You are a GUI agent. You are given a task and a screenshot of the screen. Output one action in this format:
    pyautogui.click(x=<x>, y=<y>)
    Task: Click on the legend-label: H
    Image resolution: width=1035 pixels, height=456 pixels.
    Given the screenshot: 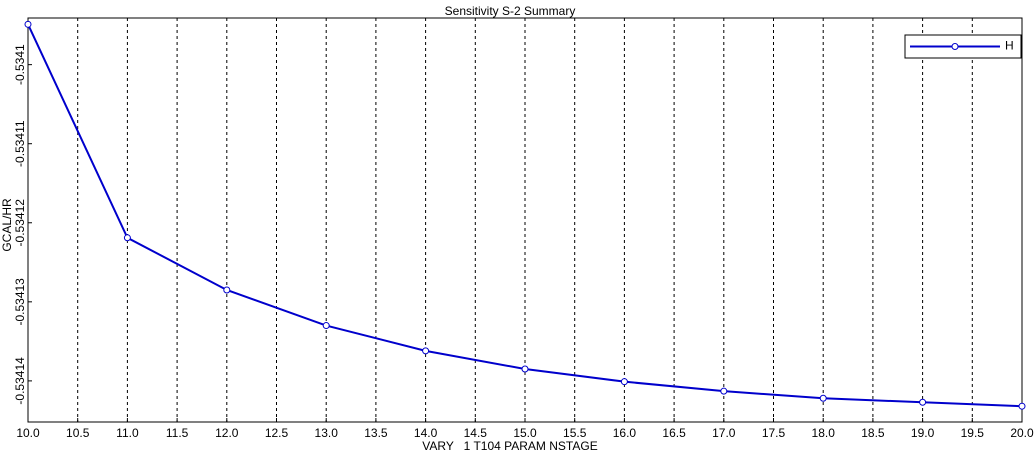 What is the action you would take?
    pyautogui.click(x=1009, y=46)
    